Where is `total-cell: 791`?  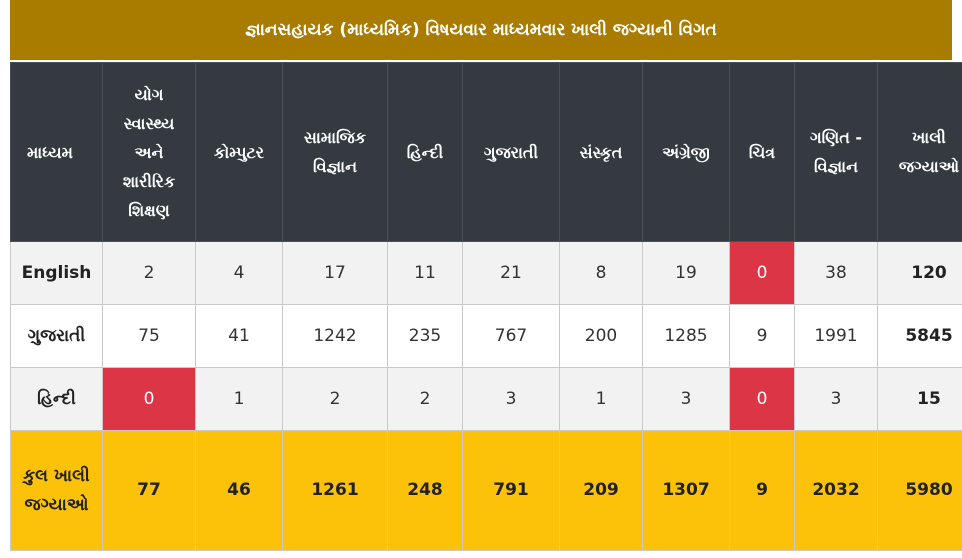 total-cell: 791 is located at coordinates (511, 490).